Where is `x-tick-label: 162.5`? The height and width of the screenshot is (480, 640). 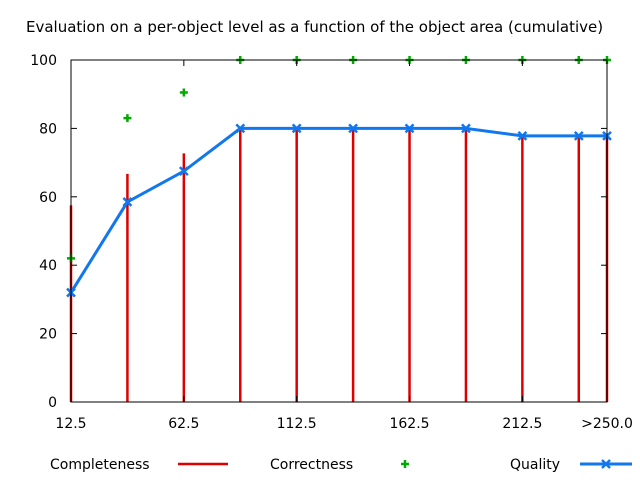
x-tick-label: 162.5 is located at coordinates (409, 424).